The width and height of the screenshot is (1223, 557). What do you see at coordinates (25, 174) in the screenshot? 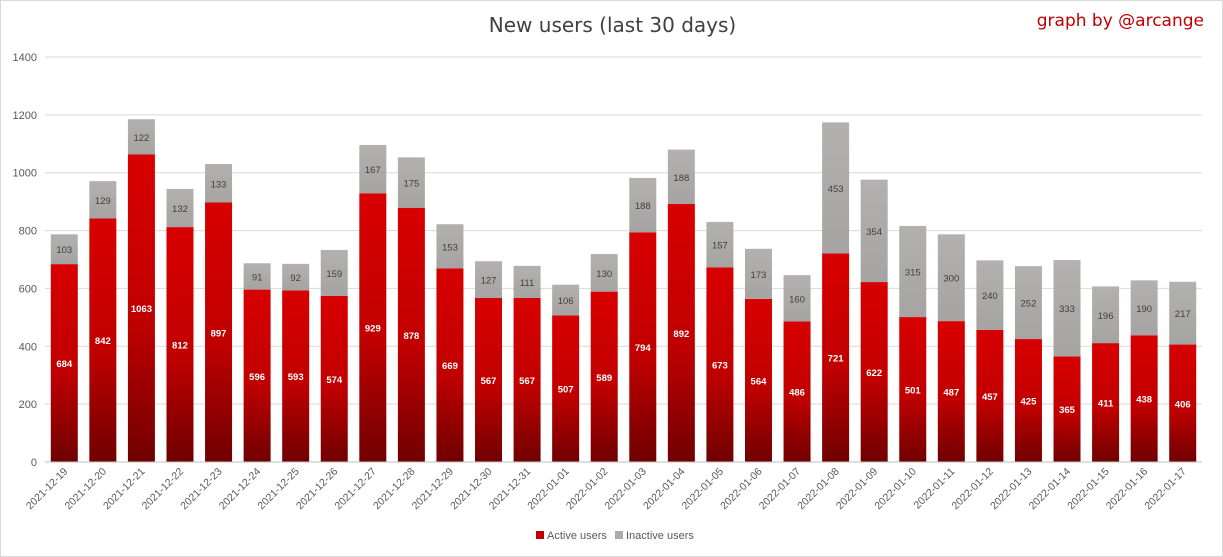
I see `y-tick-label: 1000` at bounding box center [25, 174].